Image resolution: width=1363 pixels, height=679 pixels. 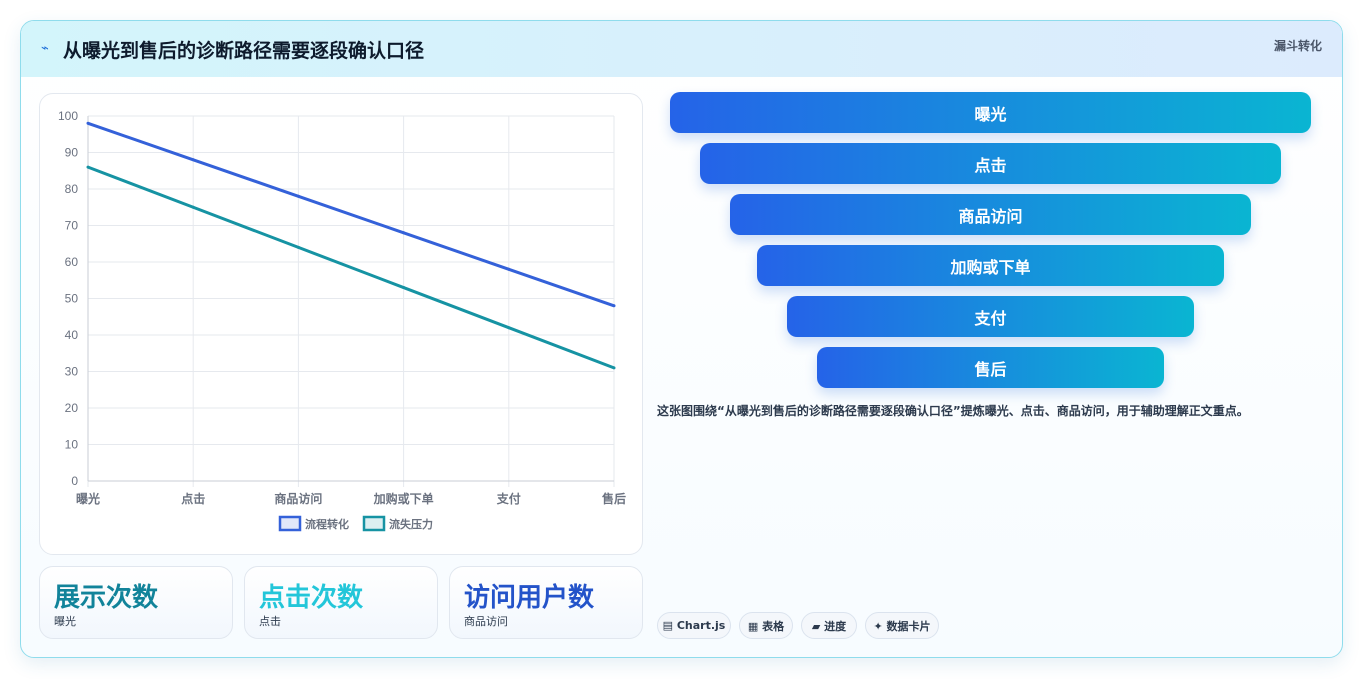 I want to click on card-header: ⌁ 从曝光到售后的诊断路径需要逐段确认口径 漏斗转化, so click(x=681, y=49).